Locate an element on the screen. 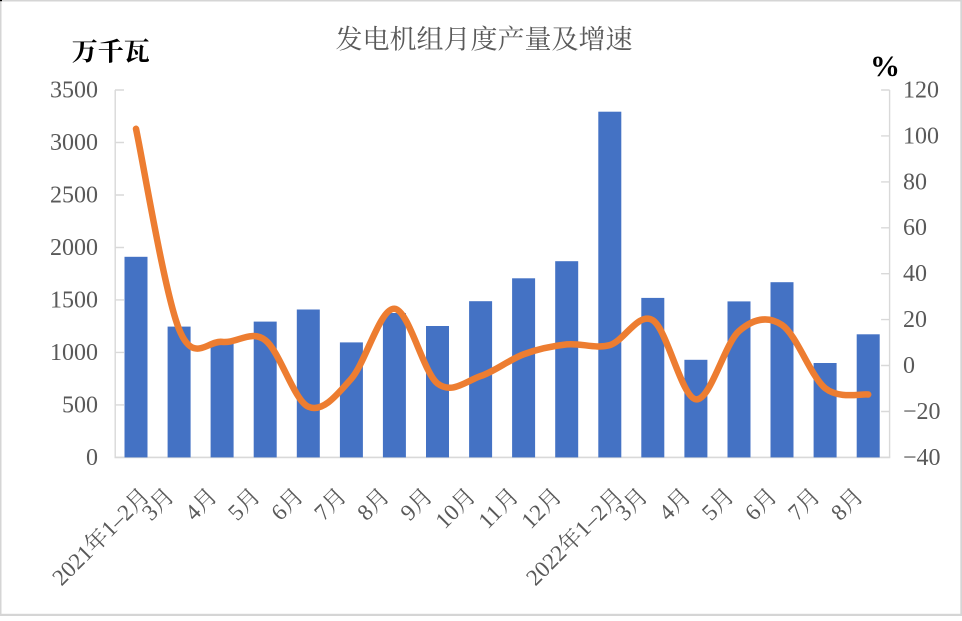 The width and height of the screenshot is (962, 621). svg-text: 60 is located at coordinates (915, 228).